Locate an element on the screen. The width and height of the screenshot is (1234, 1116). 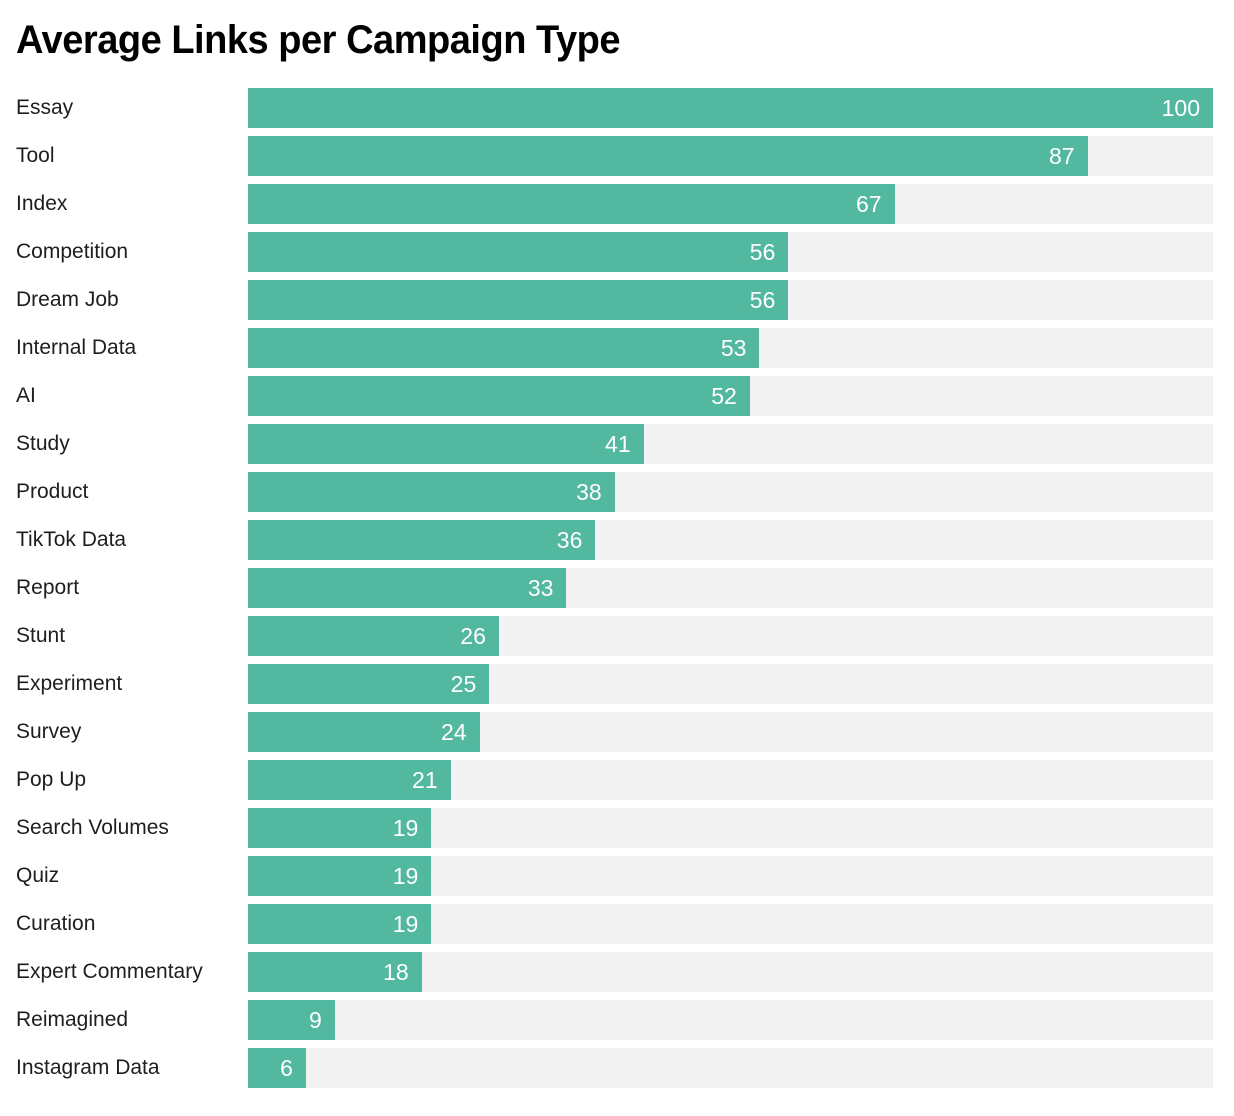
category-label: Internal Data is located at coordinates (76, 347).